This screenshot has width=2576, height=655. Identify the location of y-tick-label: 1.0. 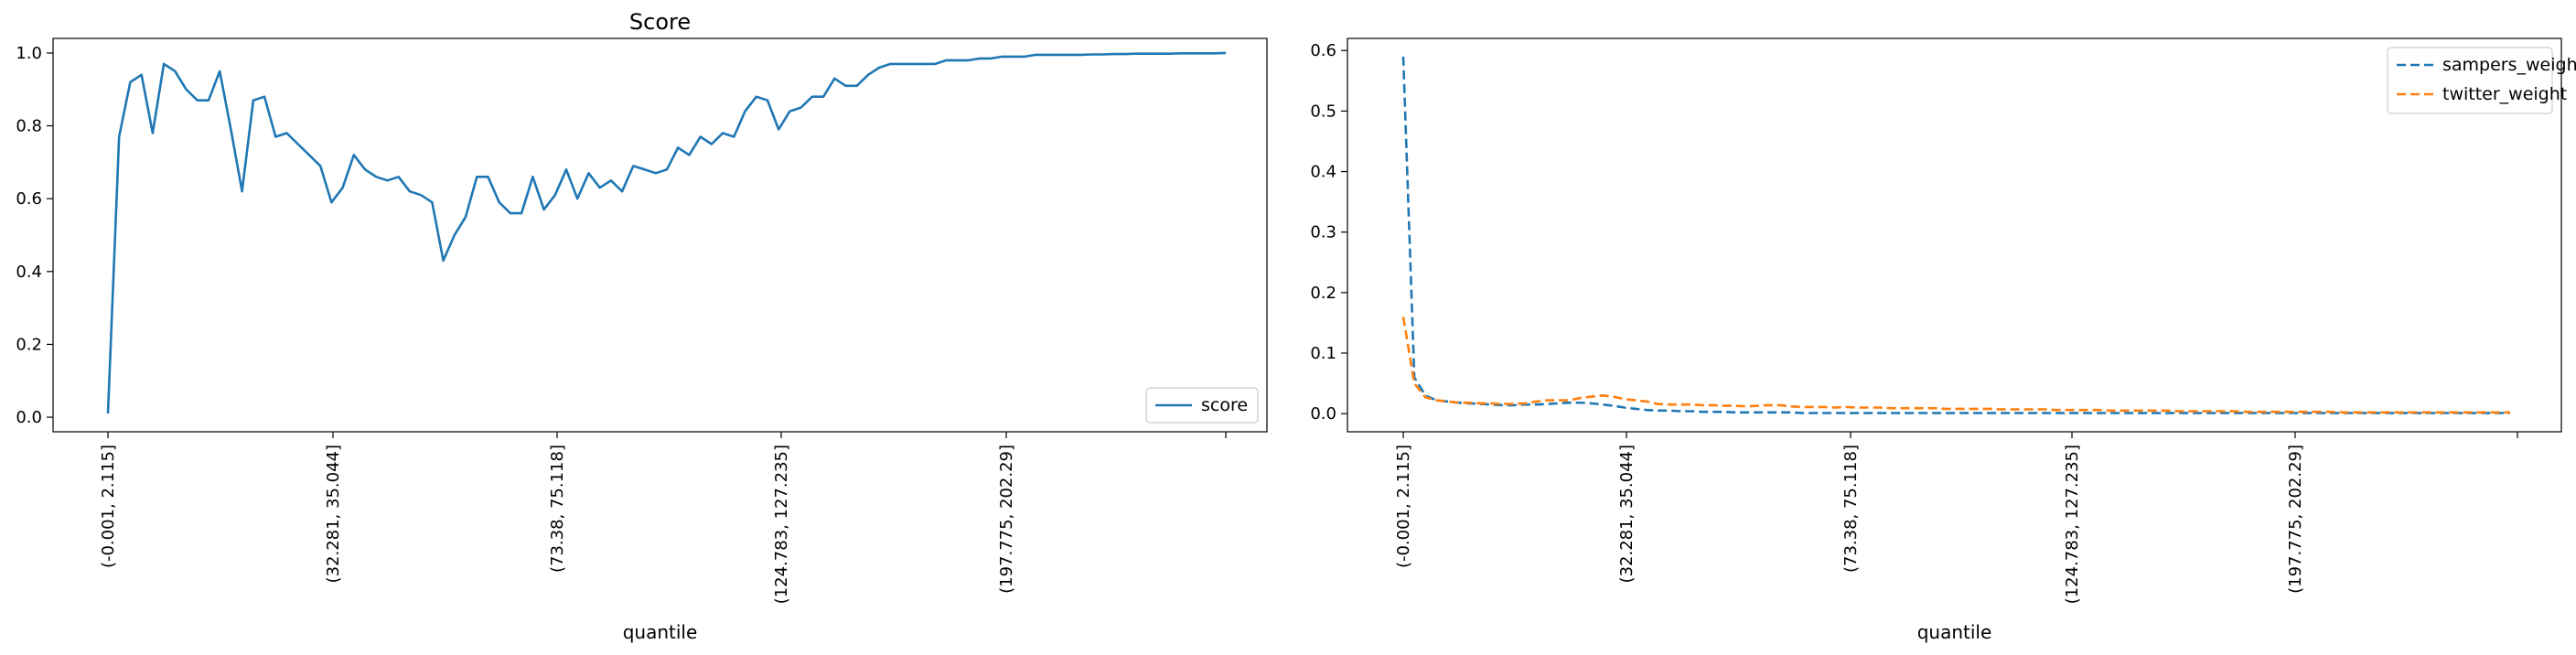
(29, 53).